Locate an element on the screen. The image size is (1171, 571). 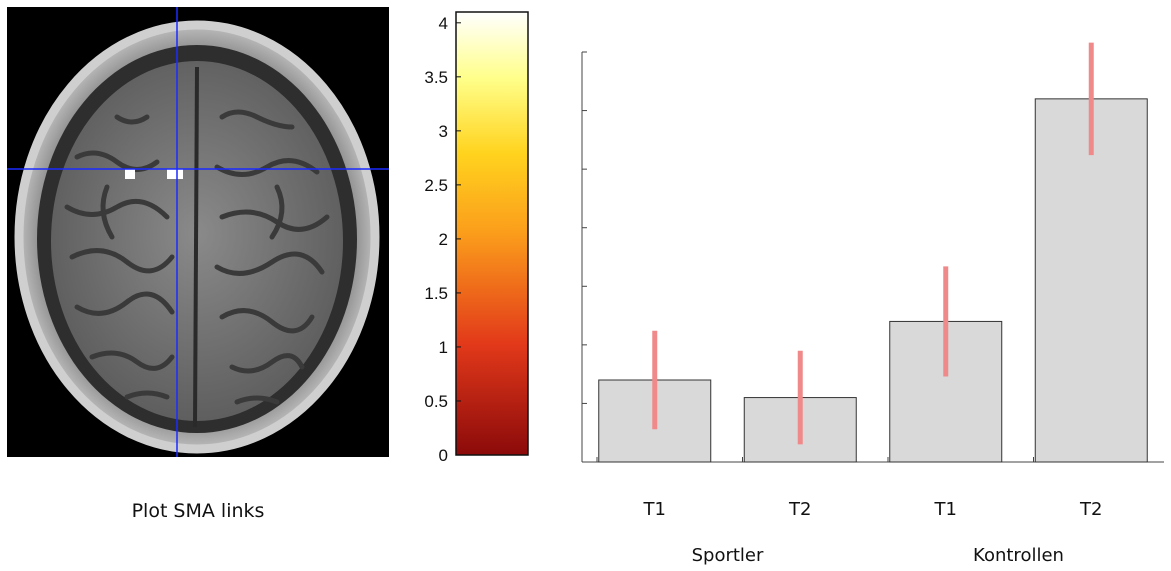
colorbar-tick-label: 3.5 is located at coordinates (436, 77).